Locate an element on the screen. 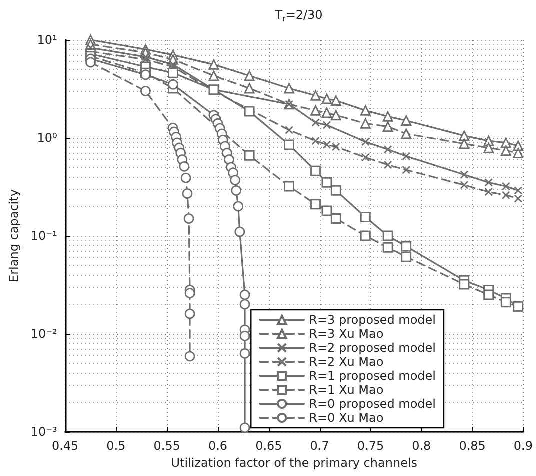 The image size is (536, 476). legend-label: R=3 Xu Mao is located at coordinates (346, 334).